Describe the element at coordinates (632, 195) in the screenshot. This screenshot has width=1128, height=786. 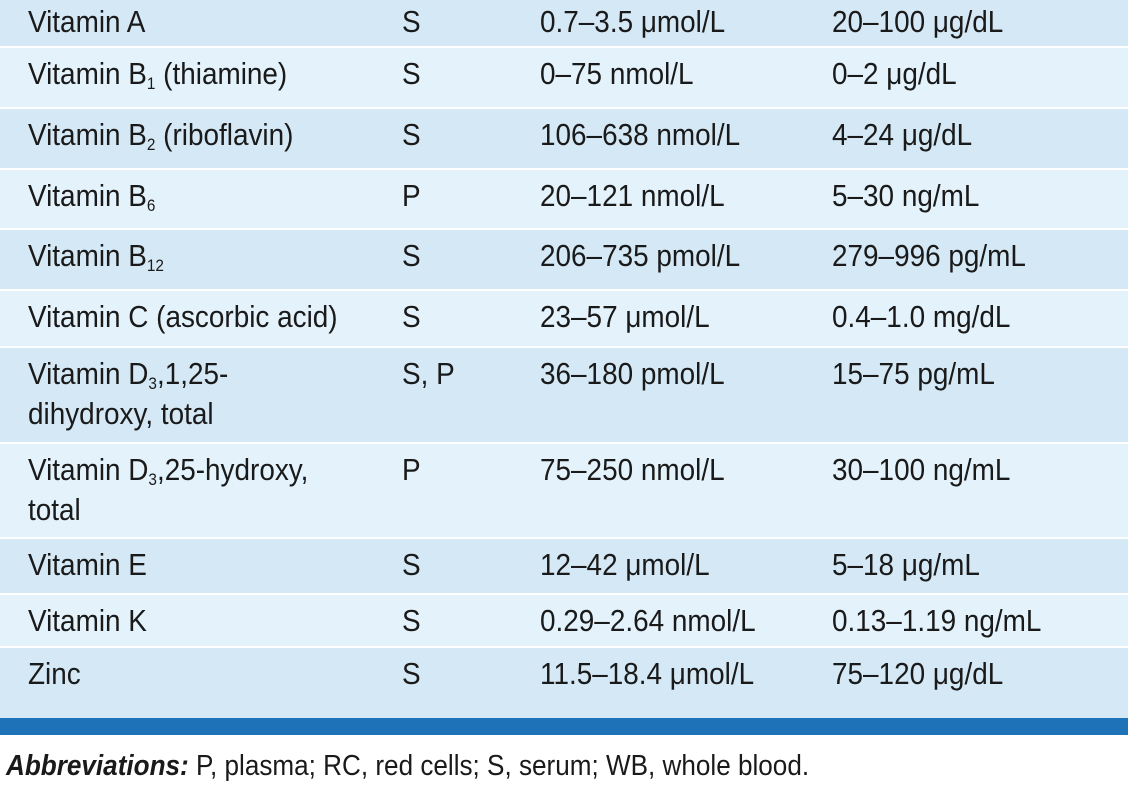
I see `si-units-cell: 20–121 nmol/L` at that location.